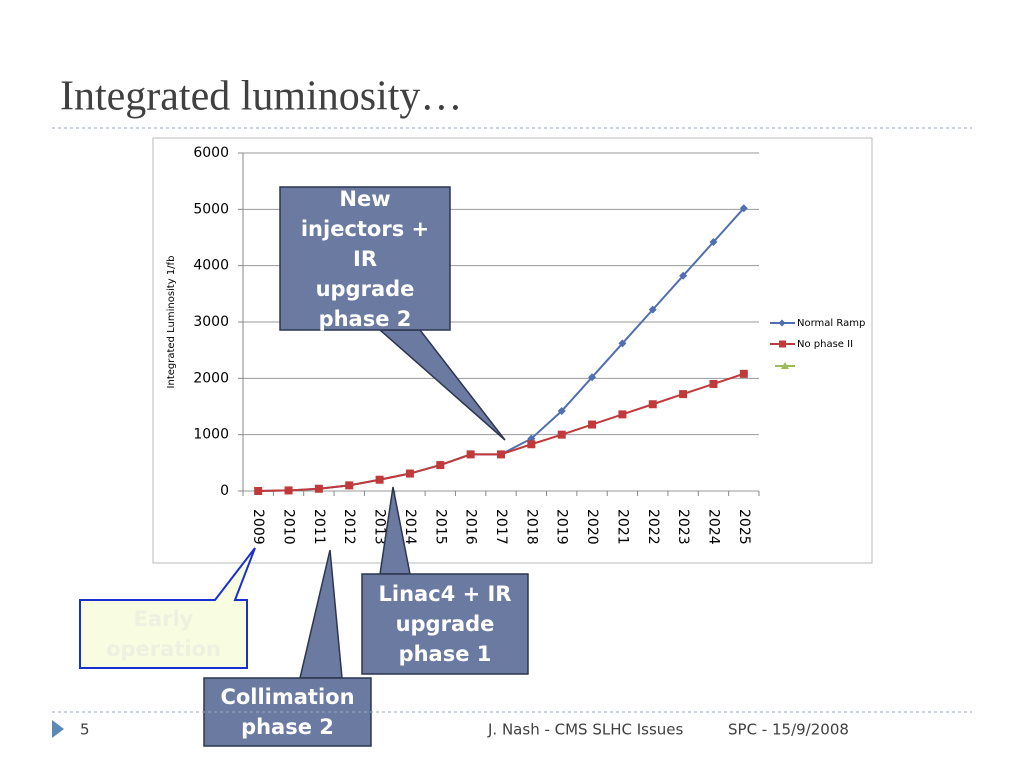 This screenshot has width=1024, height=768. What do you see at coordinates (380, 527) in the screenshot?
I see `x-tick-label: 2013` at bounding box center [380, 527].